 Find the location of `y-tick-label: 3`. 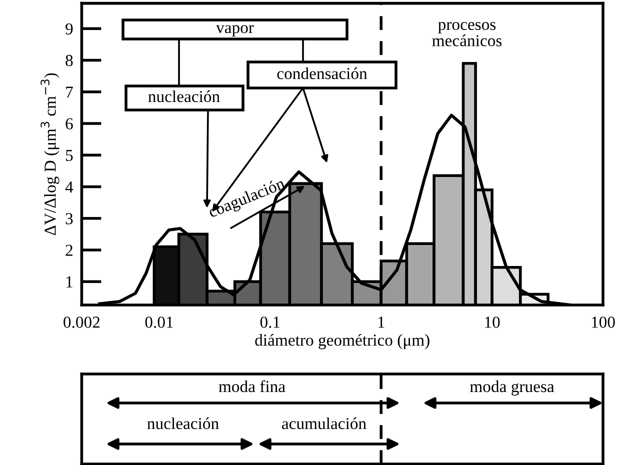

y-tick-label: 3 is located at coordinates (69, 218).